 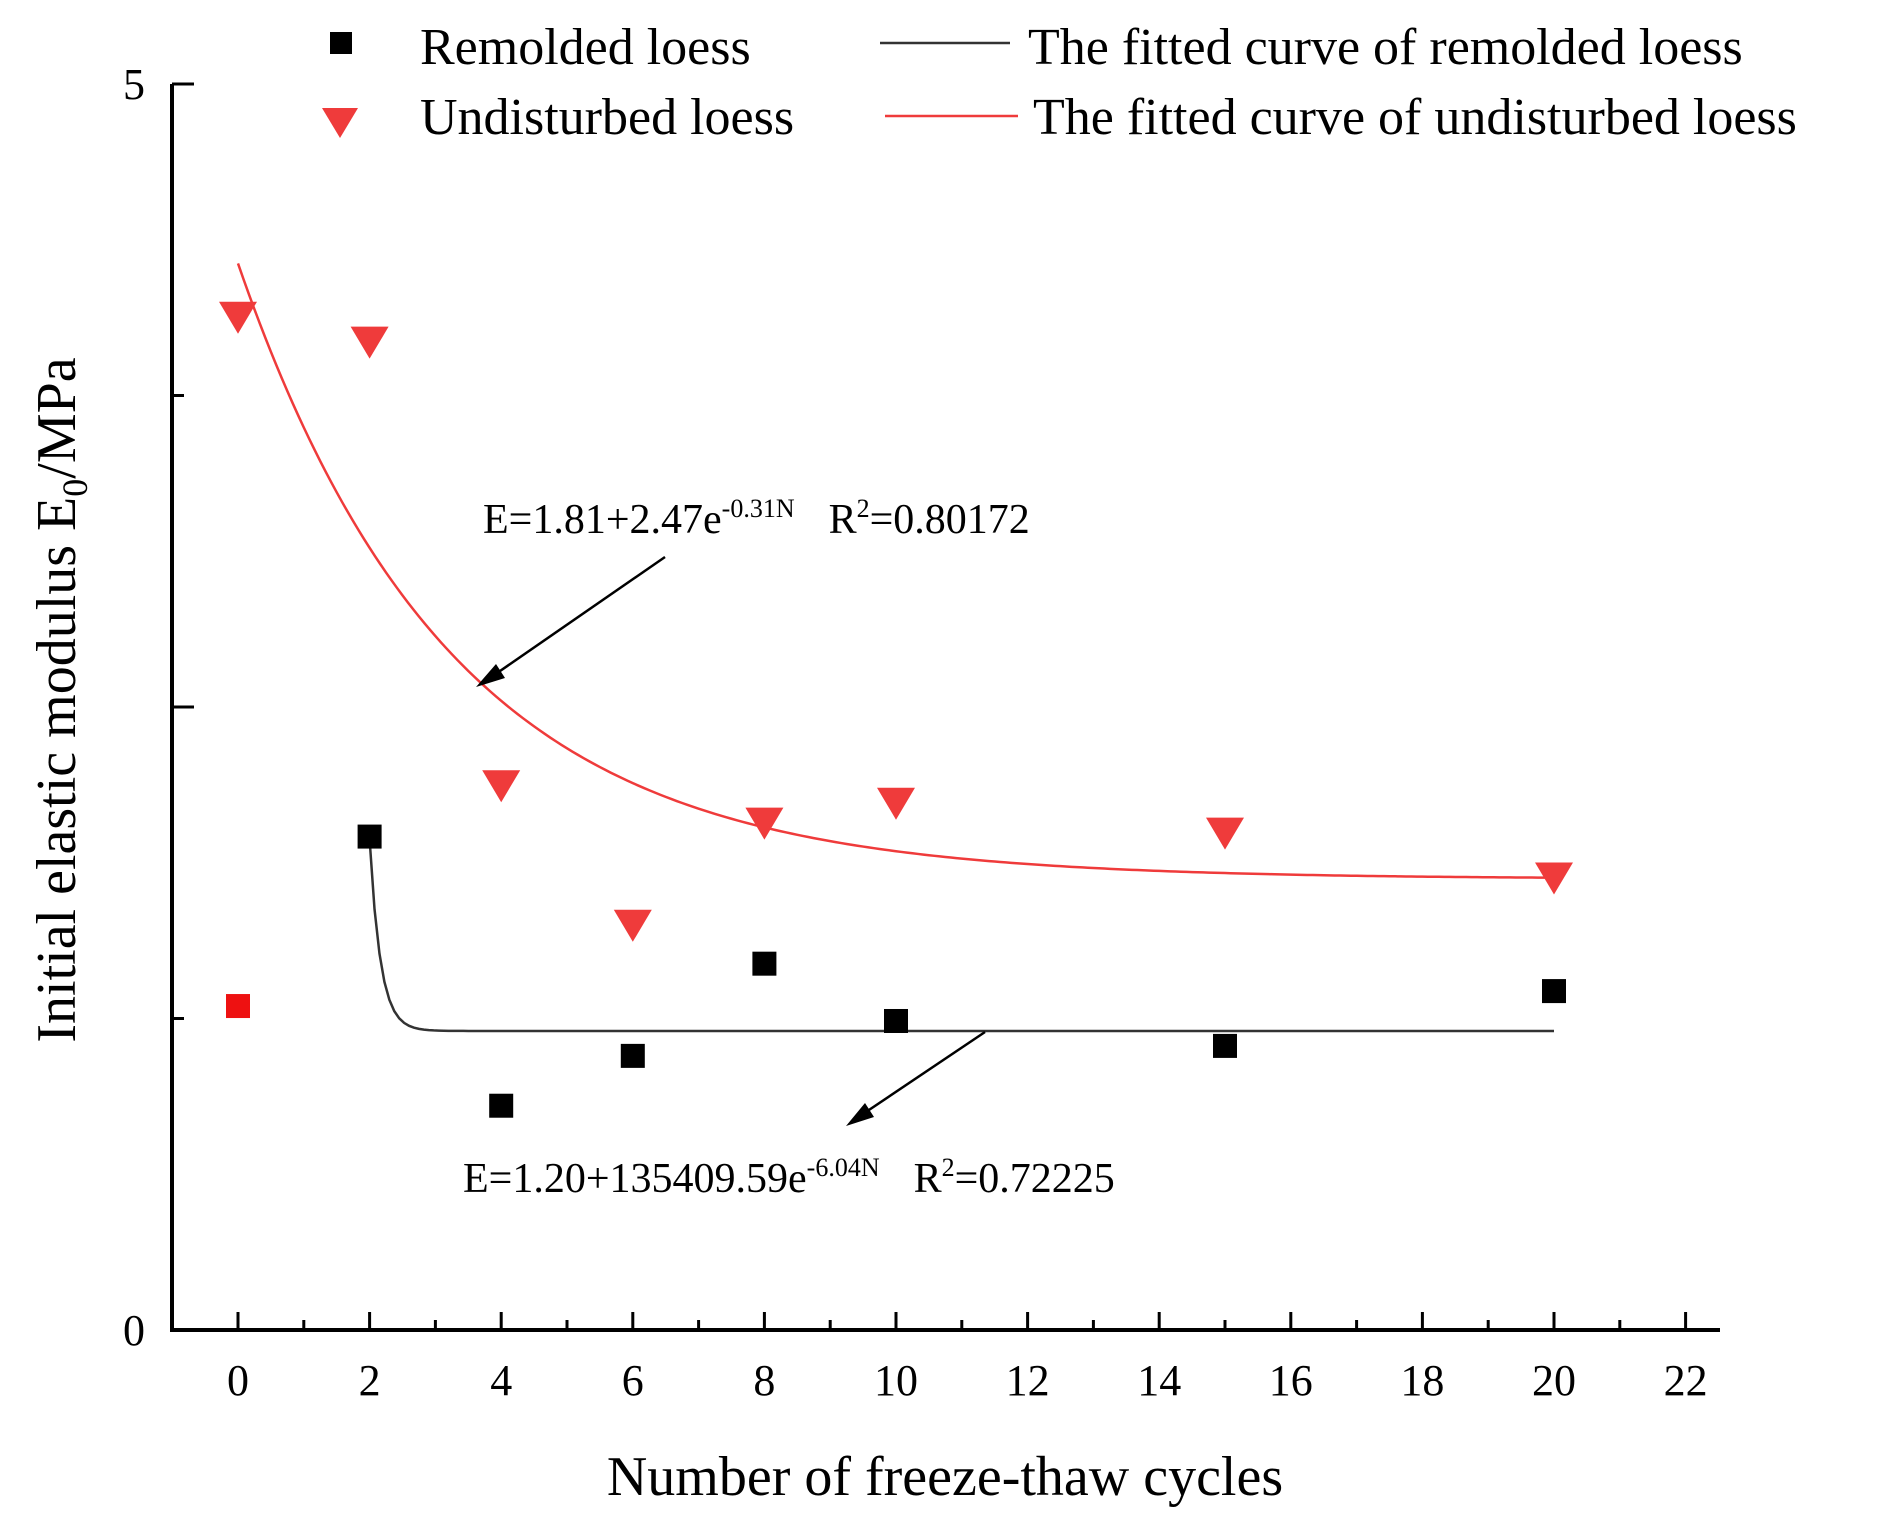 I want to click on legend-undisturbed-label: Undisturbed loess, so click(x=607, y=117).